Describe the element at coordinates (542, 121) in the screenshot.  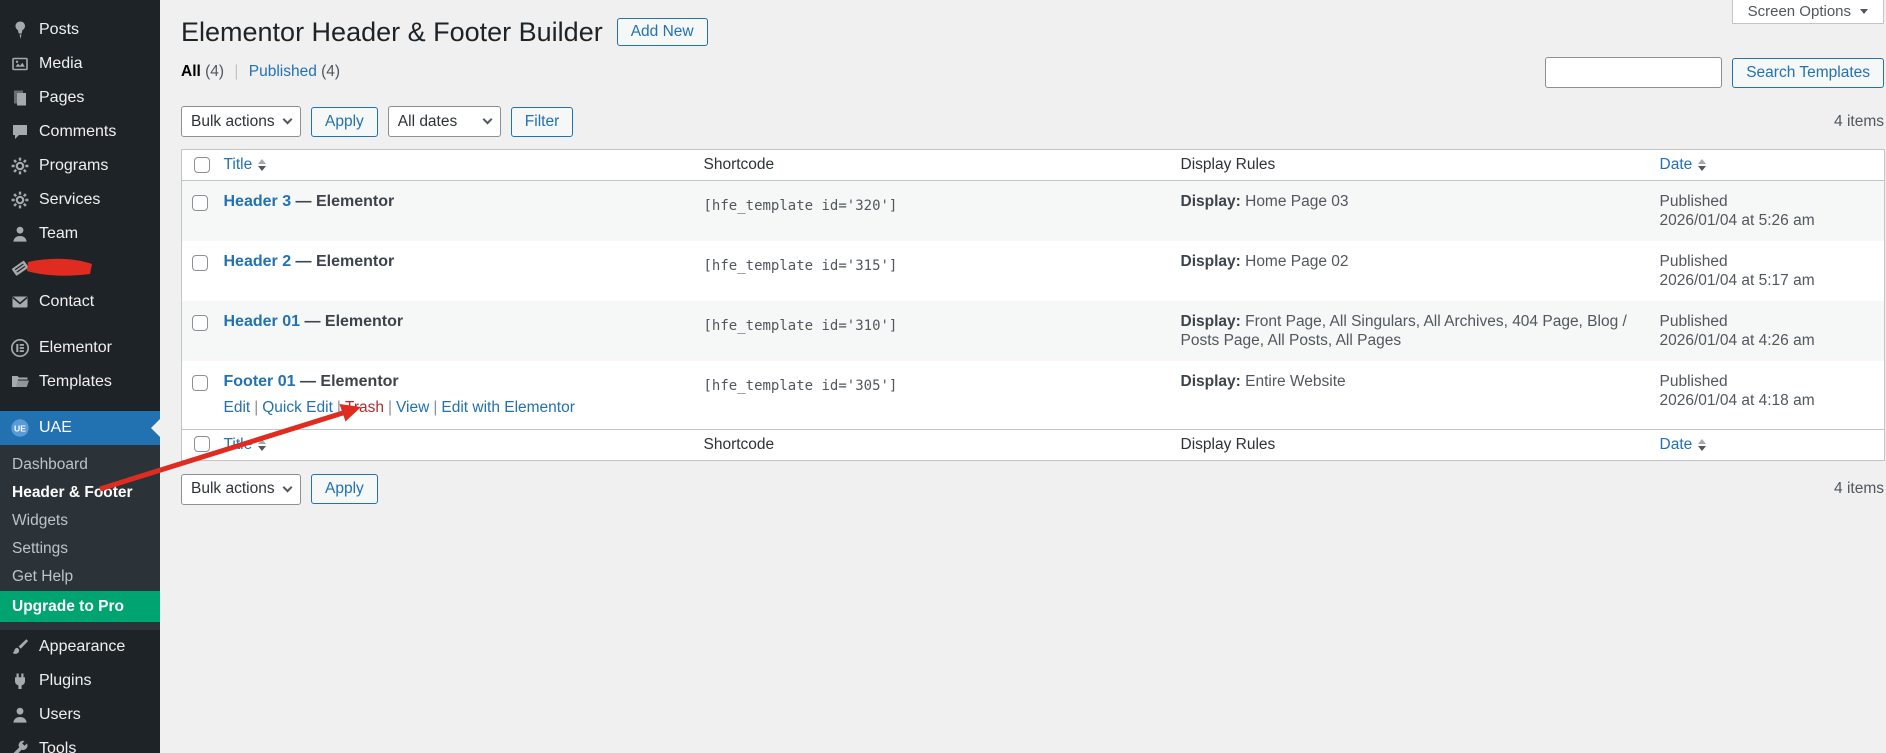
I see `filter-button: Filter` at that location.